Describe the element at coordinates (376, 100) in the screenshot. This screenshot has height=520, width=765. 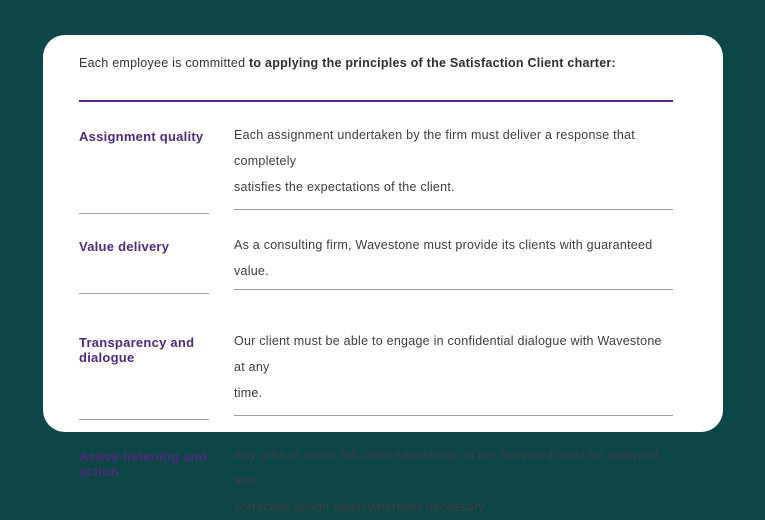
I see `header-divider` at that location.